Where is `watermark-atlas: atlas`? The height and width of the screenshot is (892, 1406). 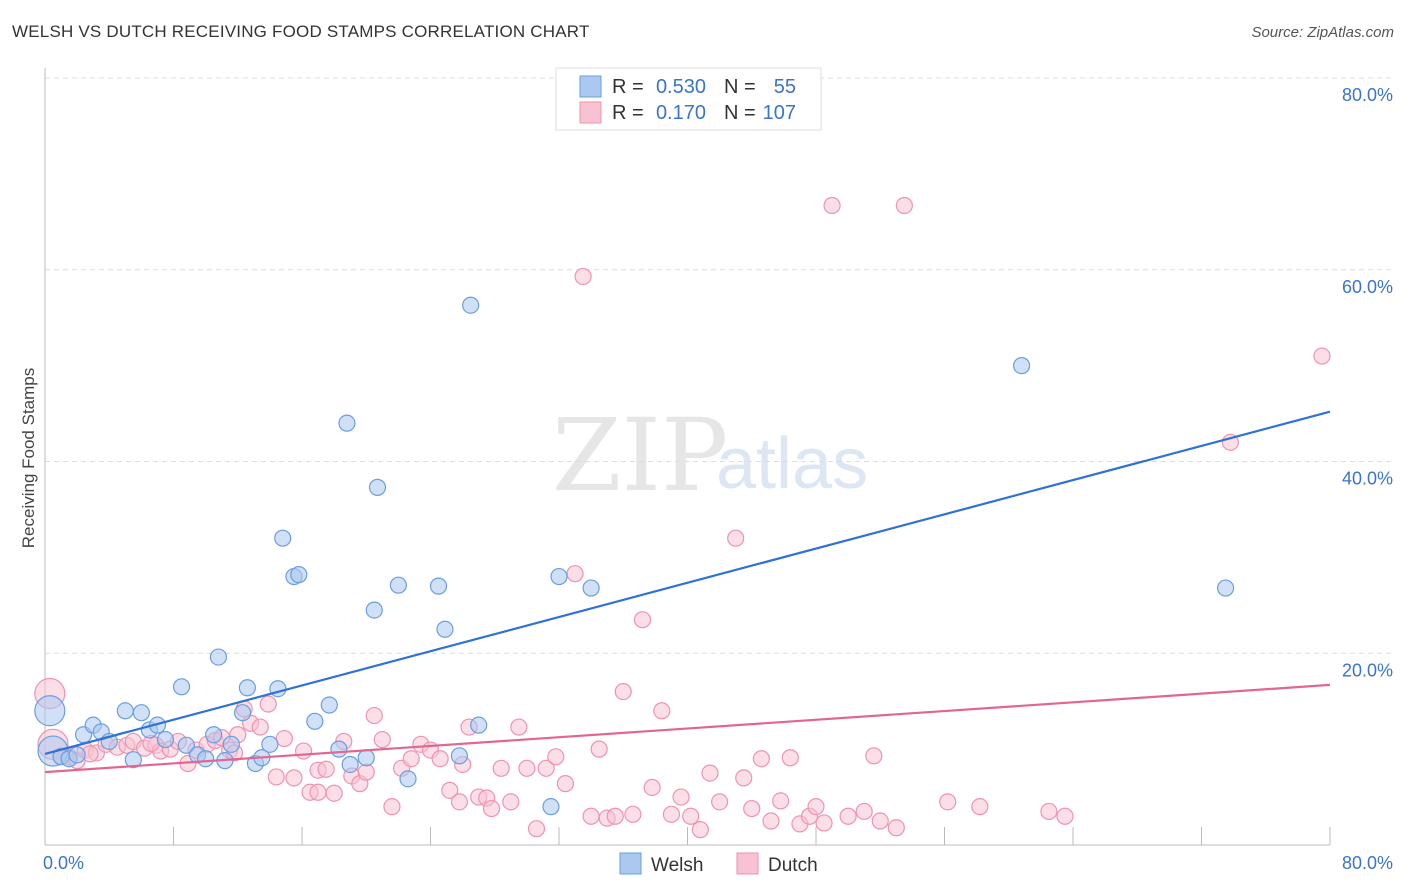 watermark-atlas: atlas is located at coordinates (792, 464).